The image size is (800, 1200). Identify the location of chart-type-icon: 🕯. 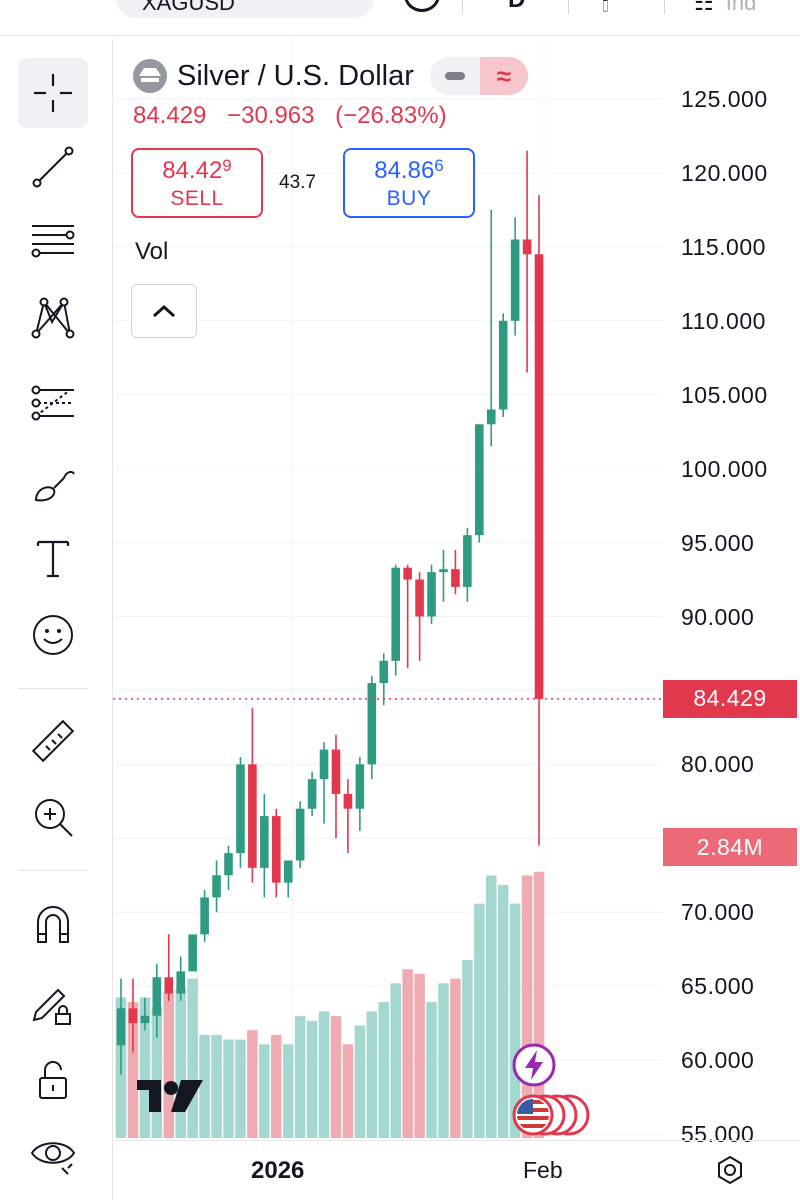
(605, 8).